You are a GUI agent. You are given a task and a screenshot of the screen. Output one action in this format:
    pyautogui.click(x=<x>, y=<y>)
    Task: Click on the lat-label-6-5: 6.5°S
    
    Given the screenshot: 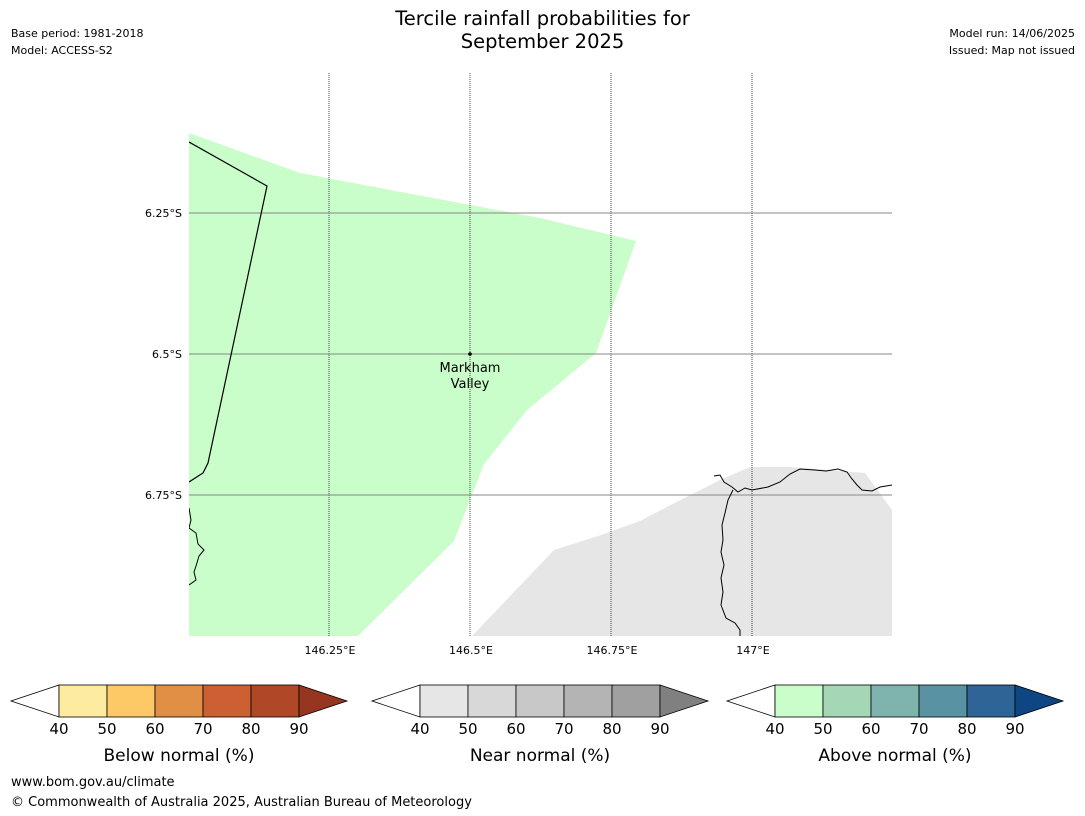 What is the action you would take?
    pyautogui.click(x=167, y=354)
    